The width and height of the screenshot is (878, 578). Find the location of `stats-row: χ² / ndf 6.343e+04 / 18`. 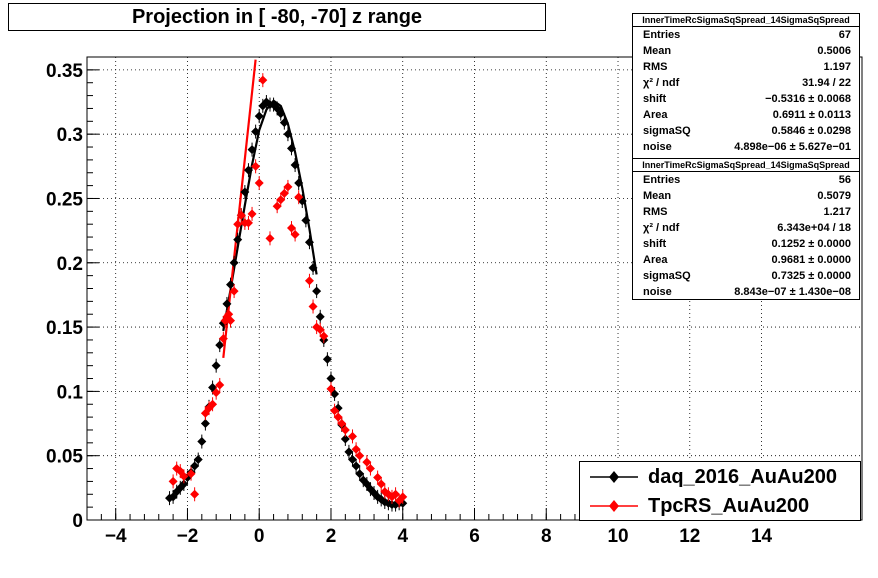

stats-row: χ² / ndf 6.343e+04 / 18 is located at coordinates (746, 228).